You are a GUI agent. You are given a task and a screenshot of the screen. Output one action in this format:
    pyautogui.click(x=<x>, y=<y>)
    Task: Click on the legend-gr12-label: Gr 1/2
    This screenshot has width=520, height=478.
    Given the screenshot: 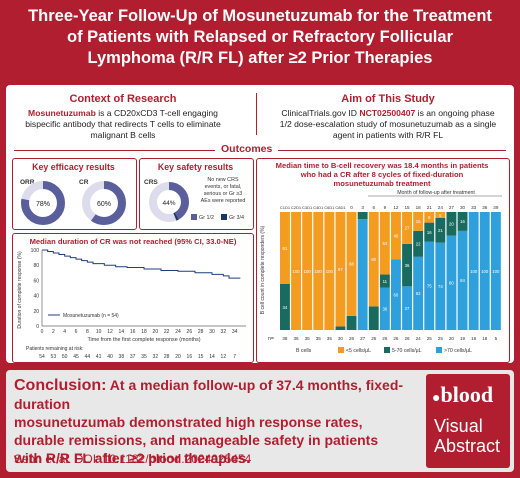 What is the action you would take?
    pyautogui.click(x=206, y=218)
    